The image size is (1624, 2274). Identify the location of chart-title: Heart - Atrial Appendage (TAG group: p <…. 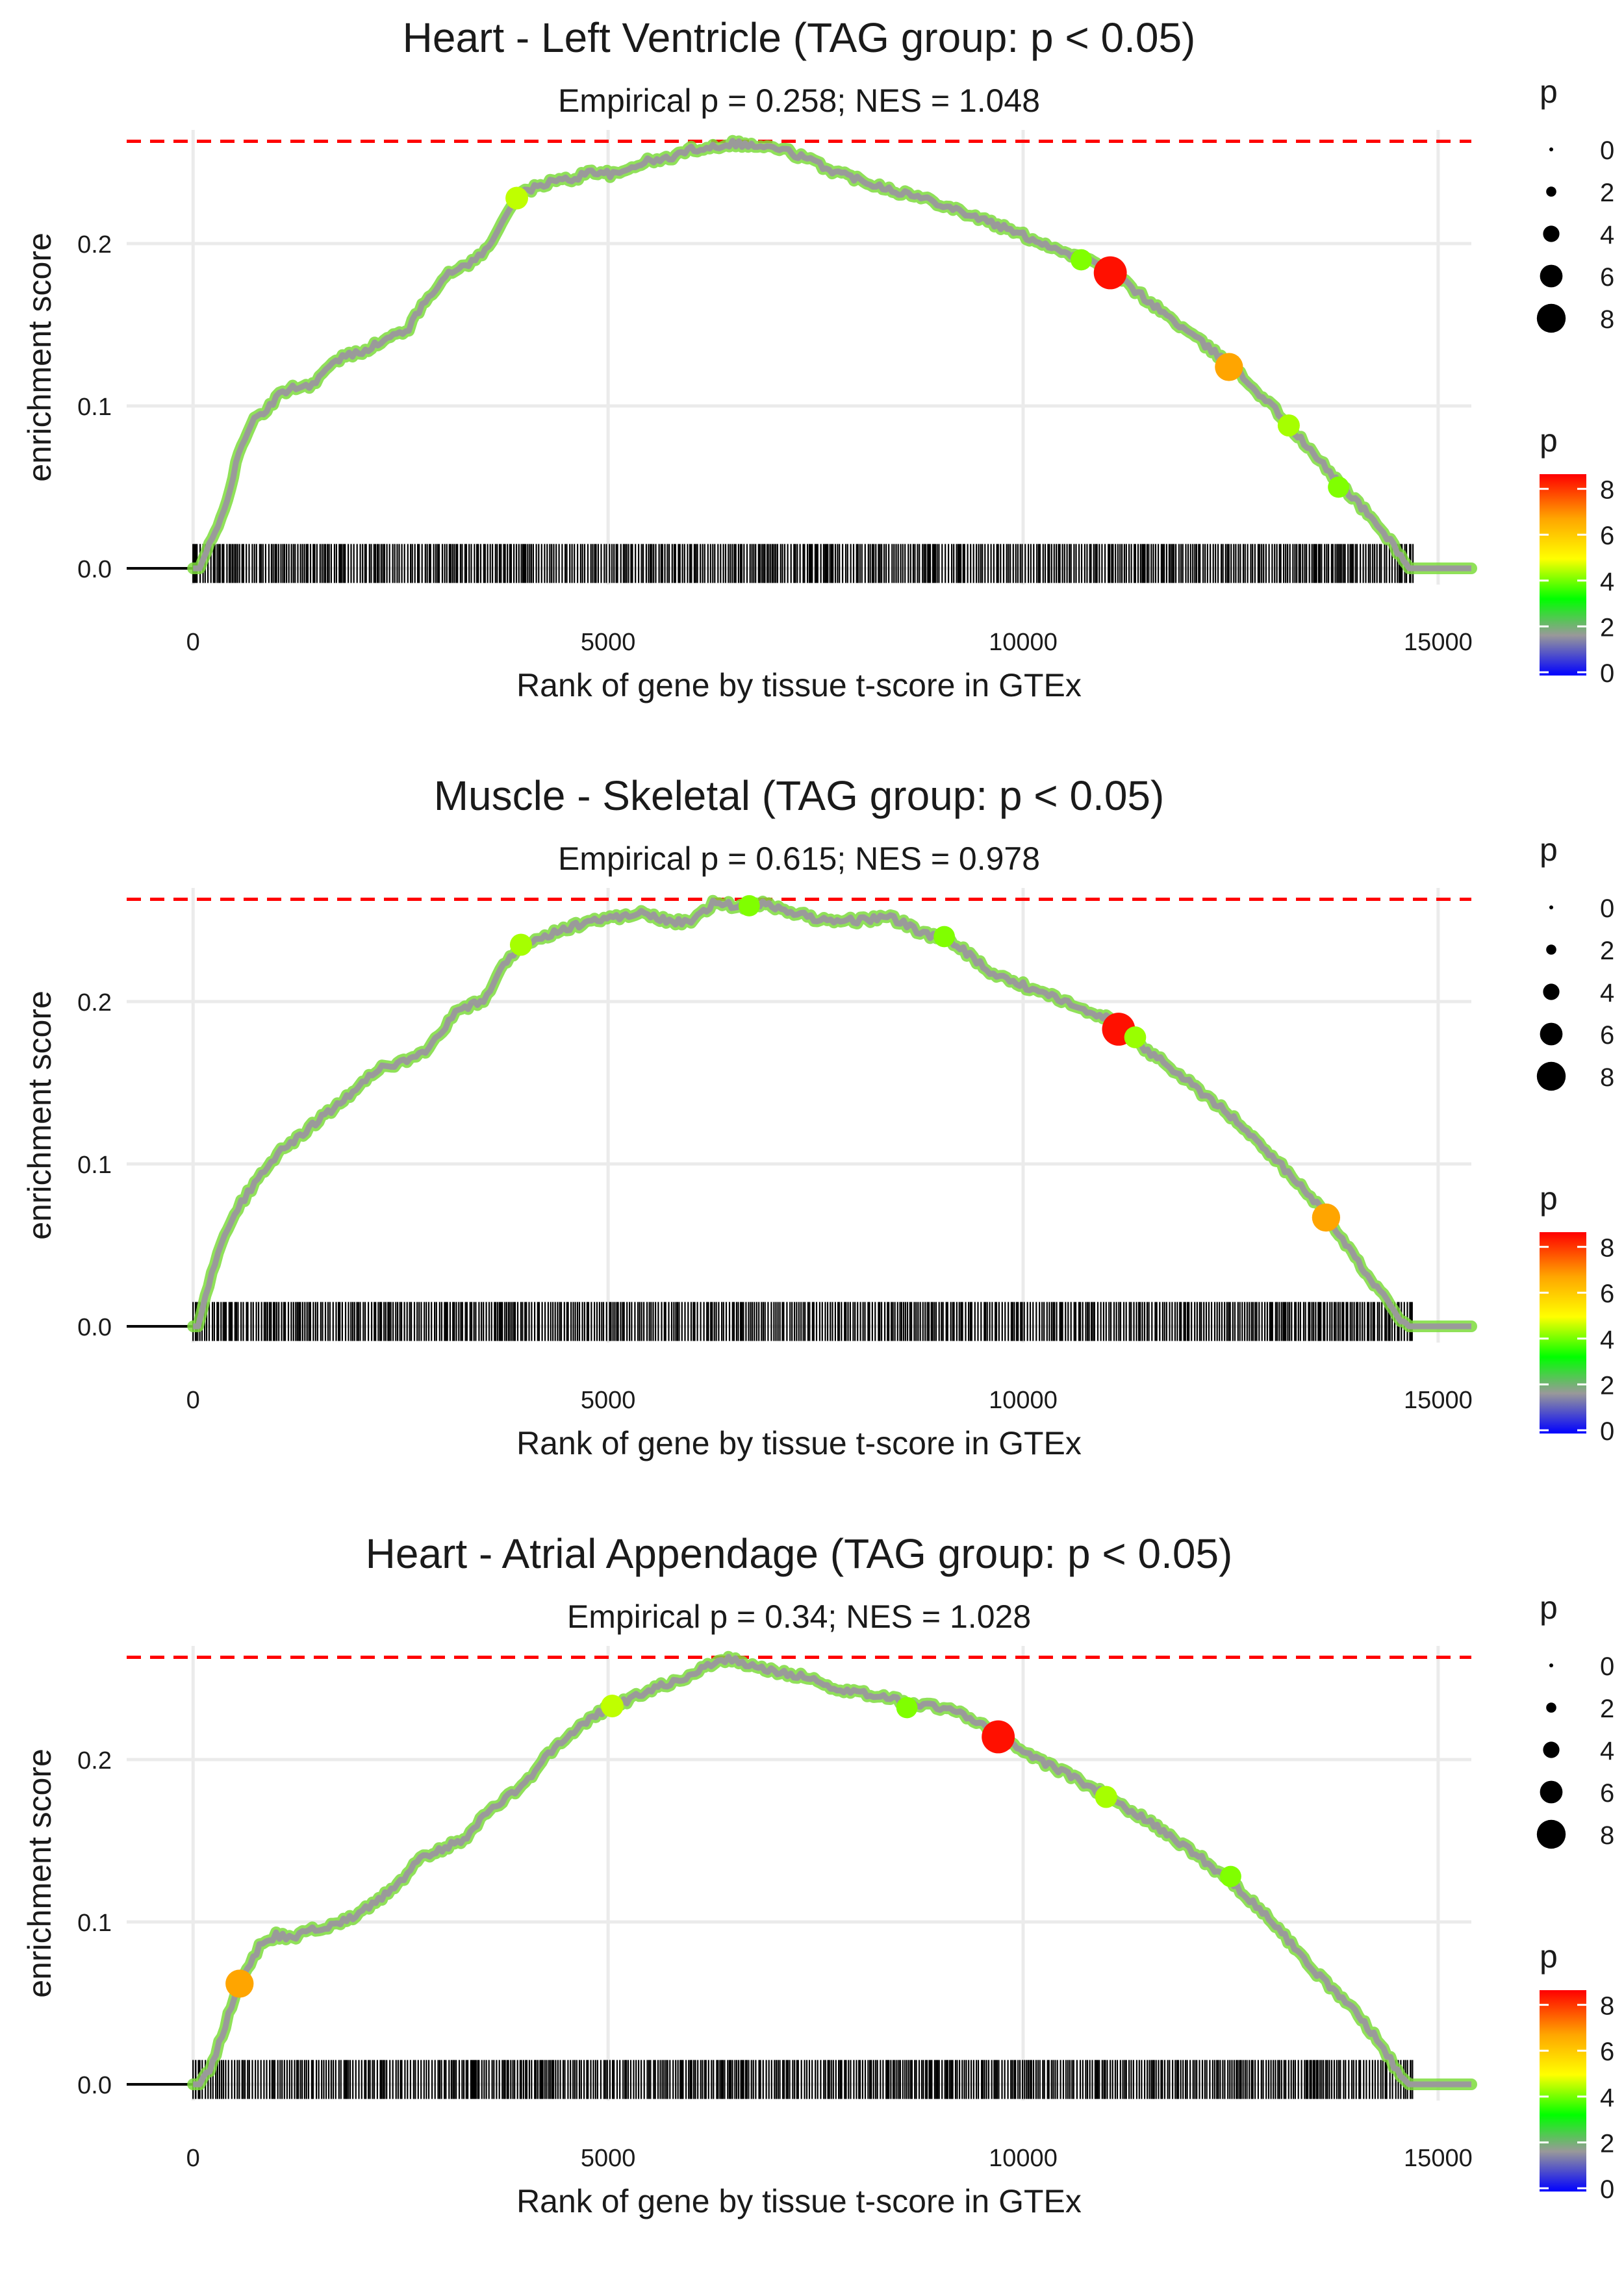
(799, 1554).